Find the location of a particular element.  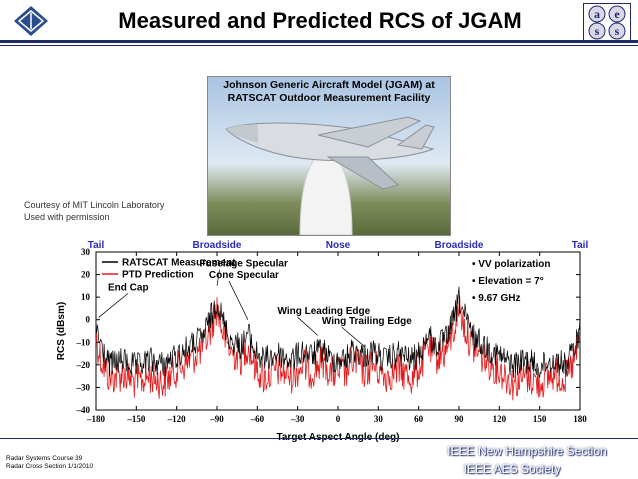

x-tick-label: –30 is located at coordinates (297, 419).